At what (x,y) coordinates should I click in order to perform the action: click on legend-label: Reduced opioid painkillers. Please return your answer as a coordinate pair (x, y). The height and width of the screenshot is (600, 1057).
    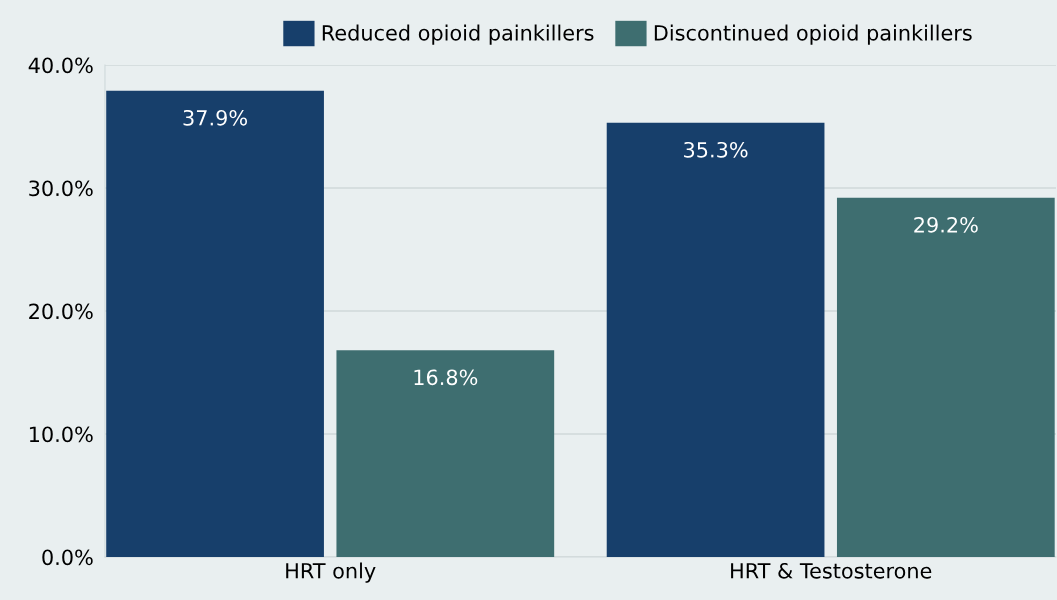
    Looking at the image, I should click on (458, 34).